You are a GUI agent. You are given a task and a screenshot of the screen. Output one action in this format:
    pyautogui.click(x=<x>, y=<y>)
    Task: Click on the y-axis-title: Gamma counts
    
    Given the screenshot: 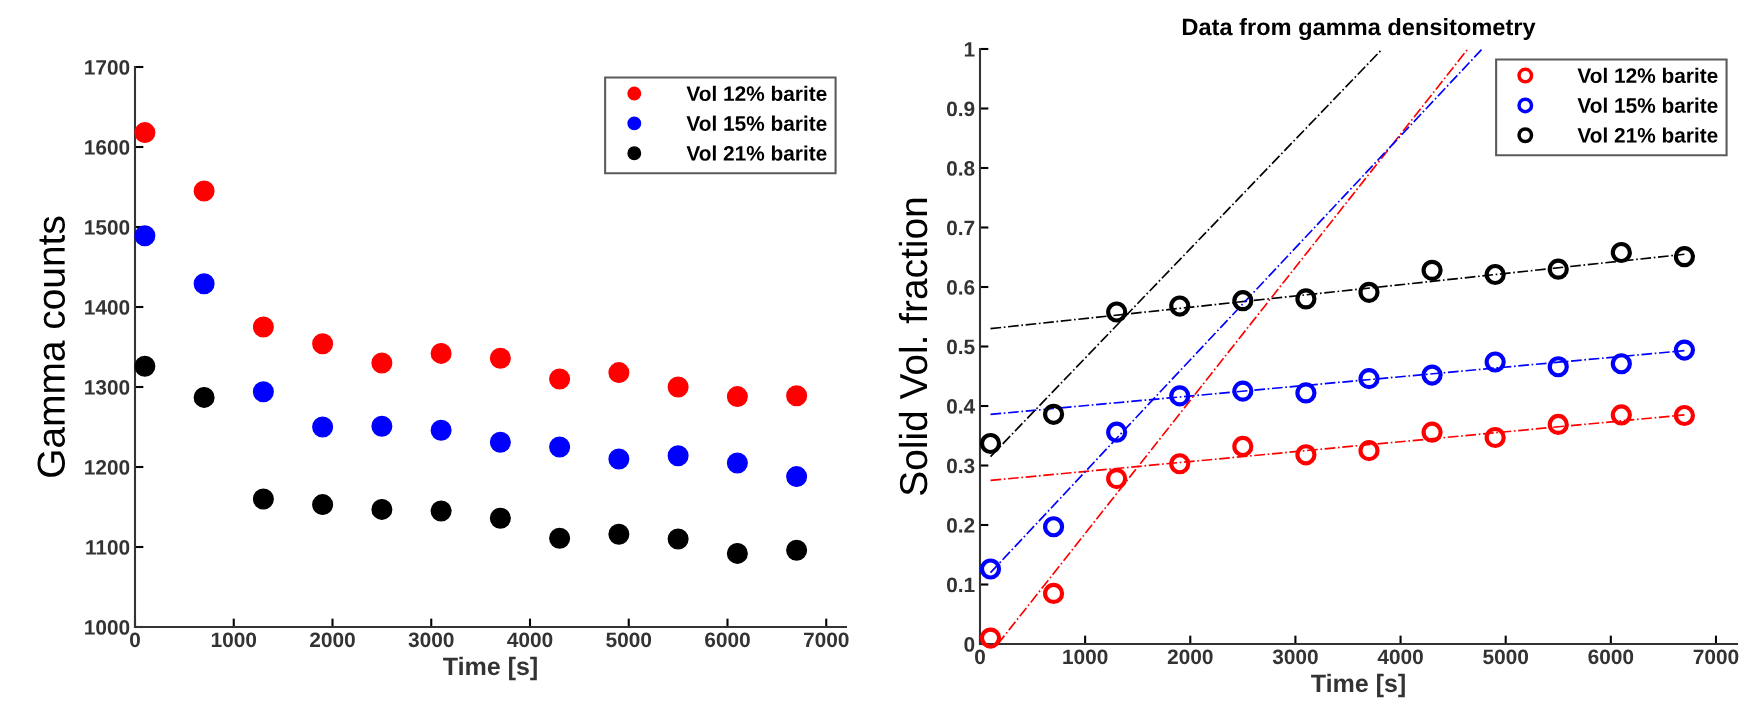 What is the action you would take?
    pyautogui.click(x=51, y=346)
    